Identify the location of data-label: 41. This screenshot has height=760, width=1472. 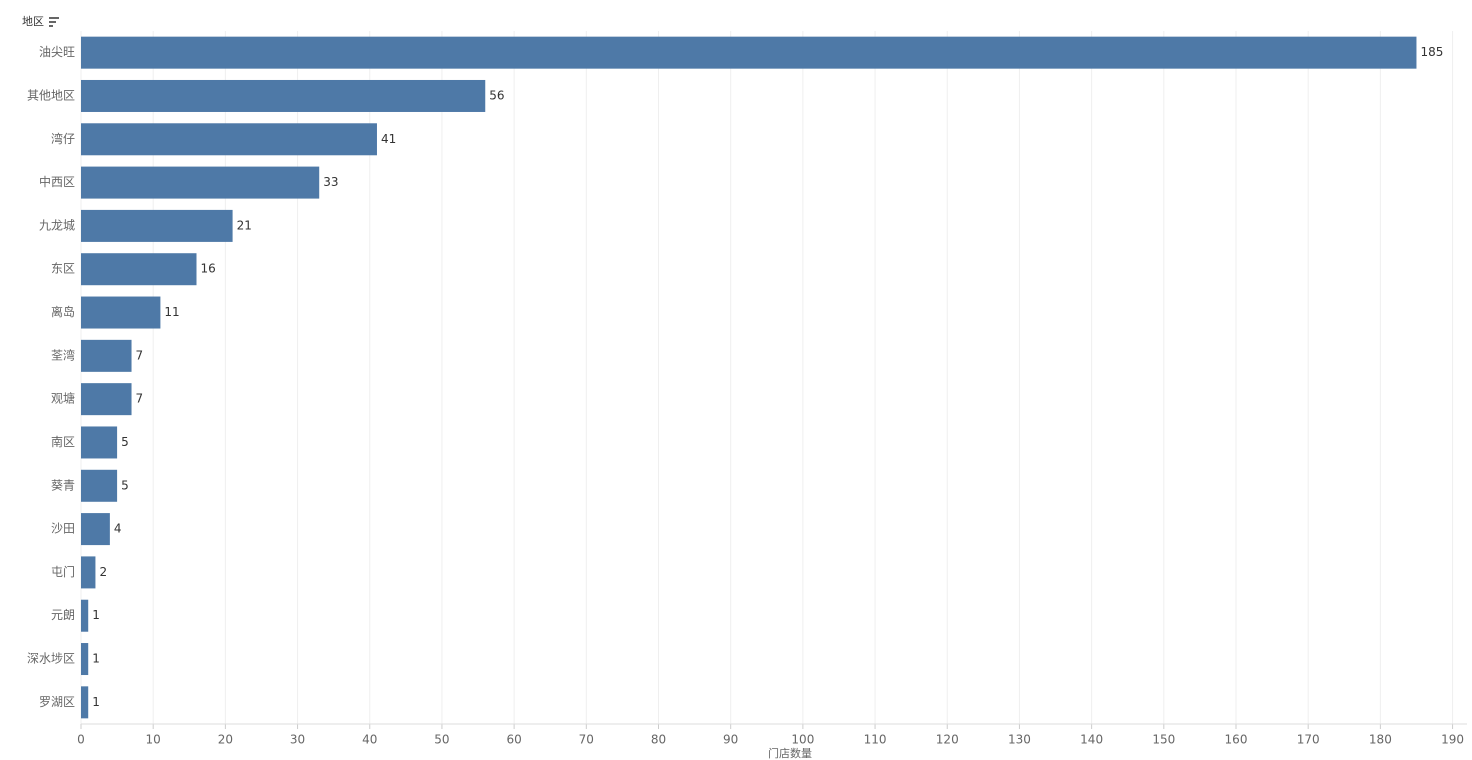
(388, 139).